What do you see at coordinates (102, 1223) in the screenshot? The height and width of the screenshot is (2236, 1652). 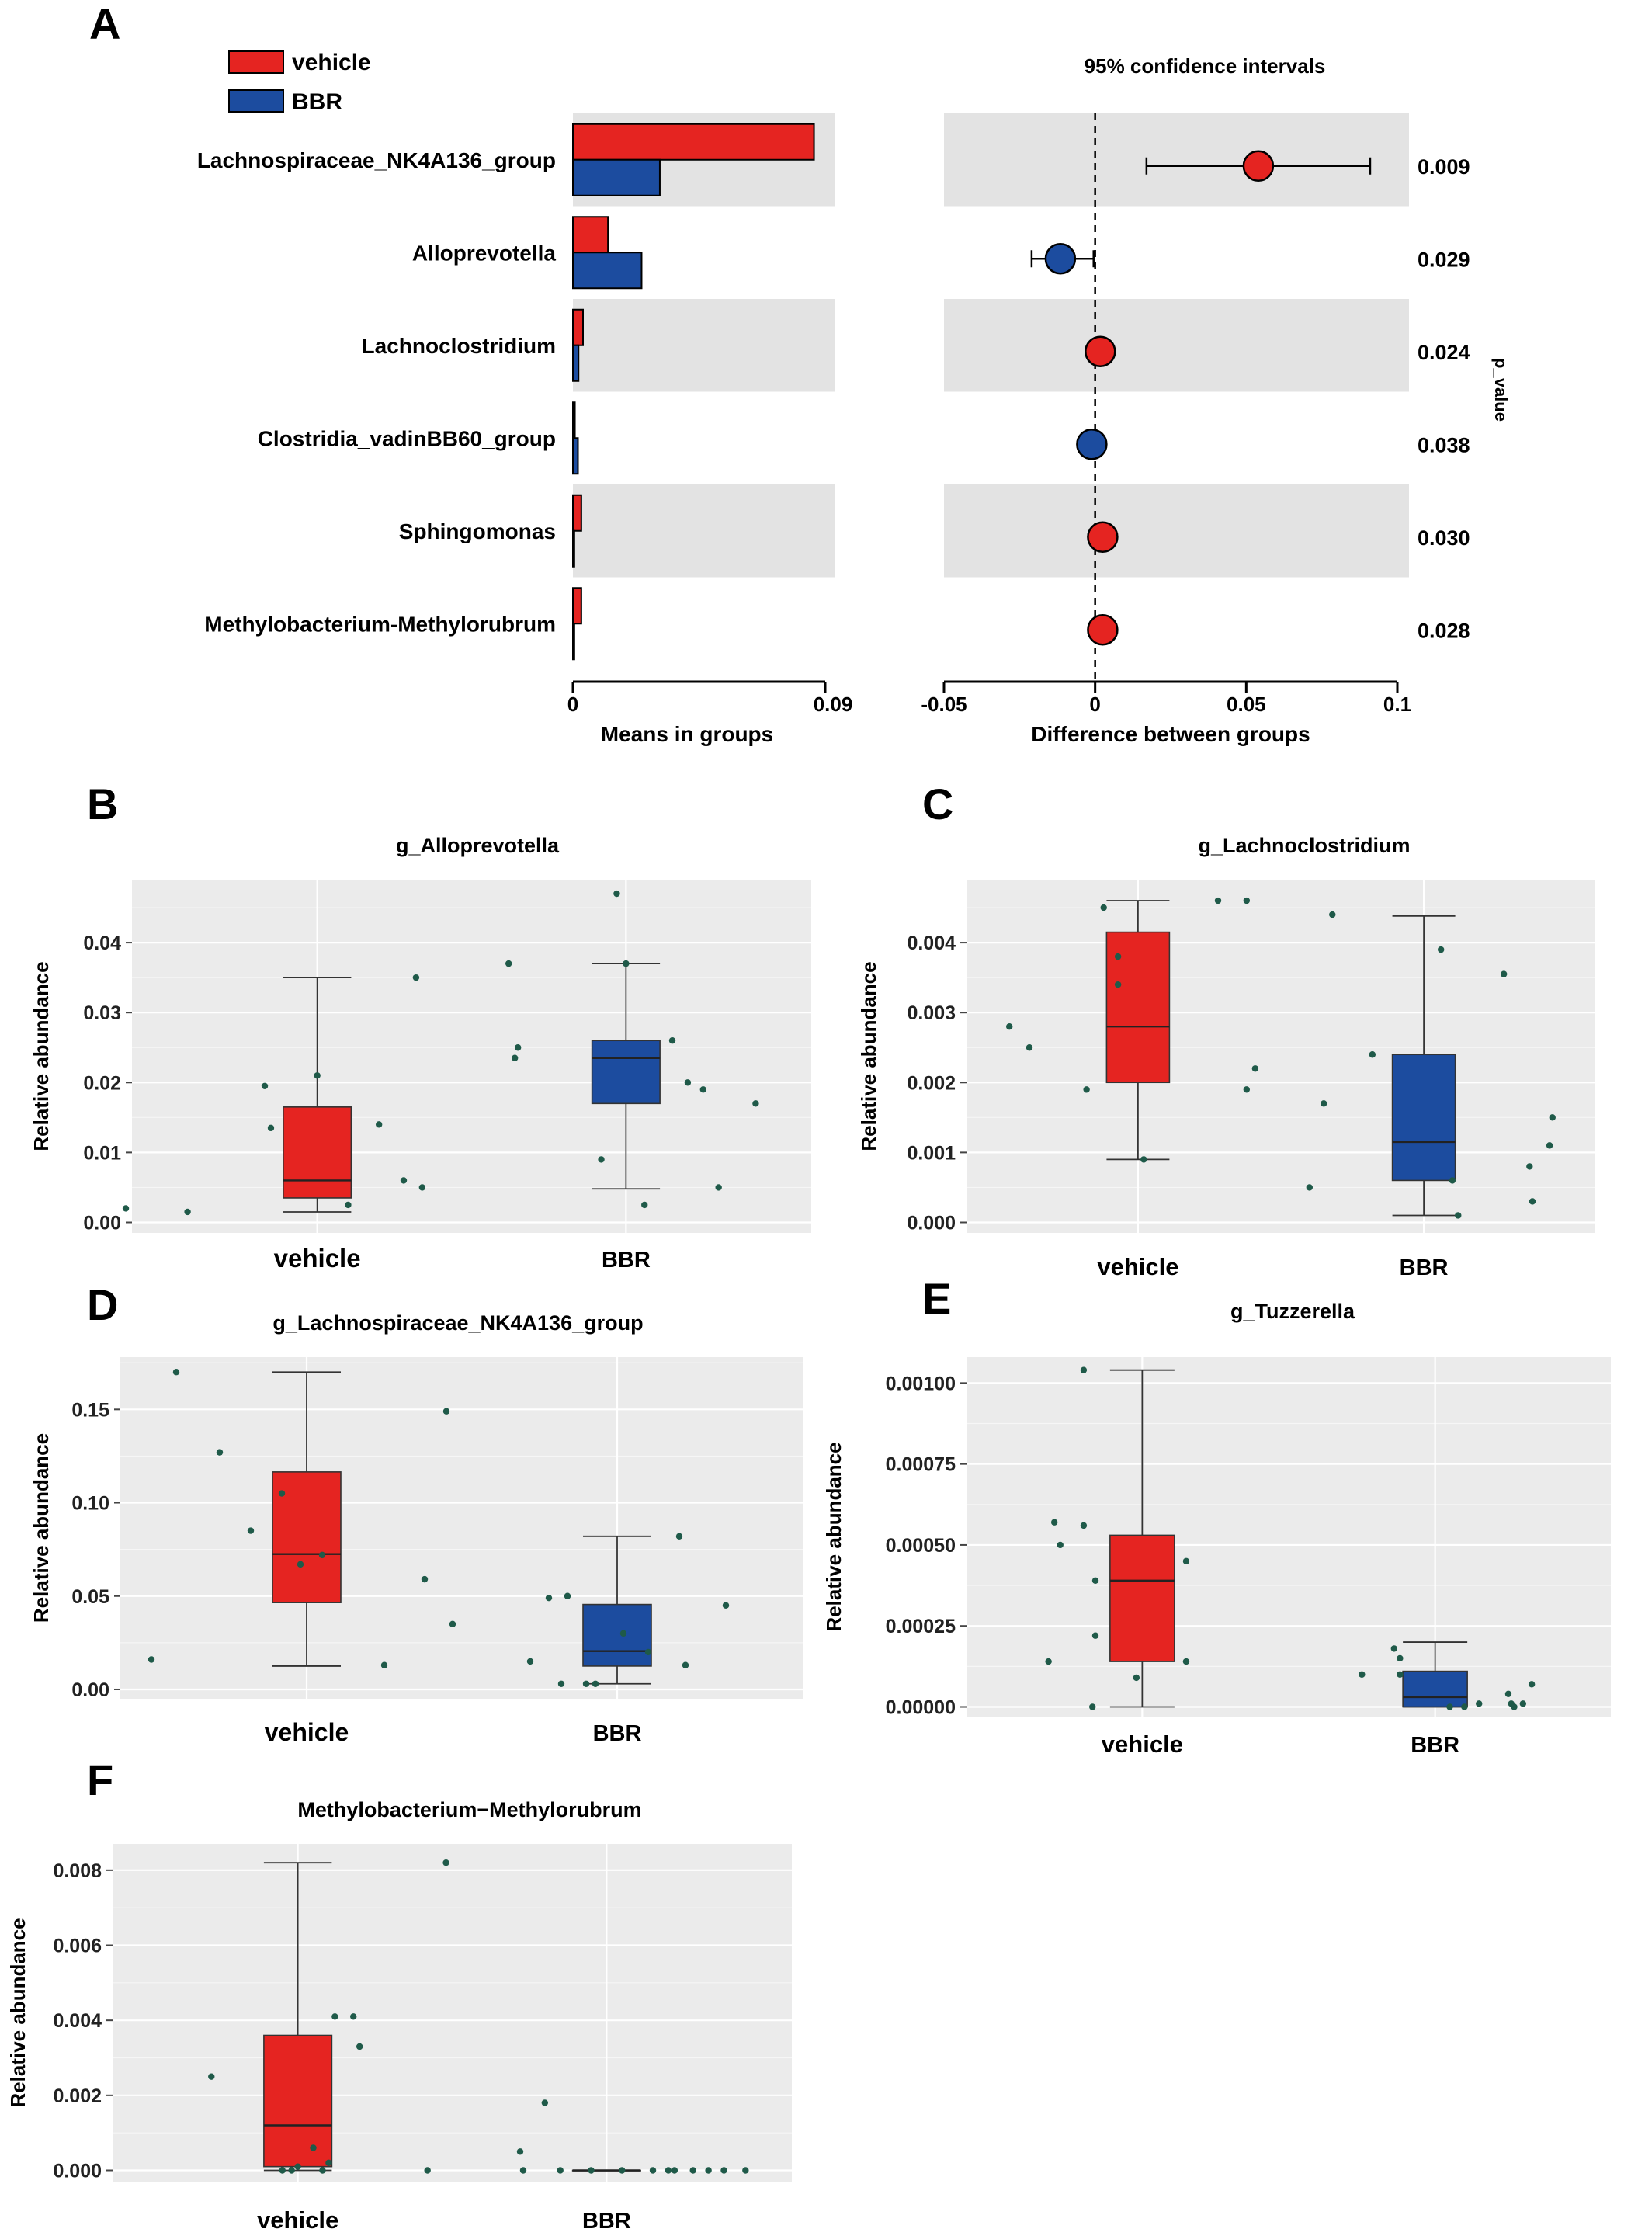 I see `y-tick-label: 0.00` at bounding box center [102, 1223].